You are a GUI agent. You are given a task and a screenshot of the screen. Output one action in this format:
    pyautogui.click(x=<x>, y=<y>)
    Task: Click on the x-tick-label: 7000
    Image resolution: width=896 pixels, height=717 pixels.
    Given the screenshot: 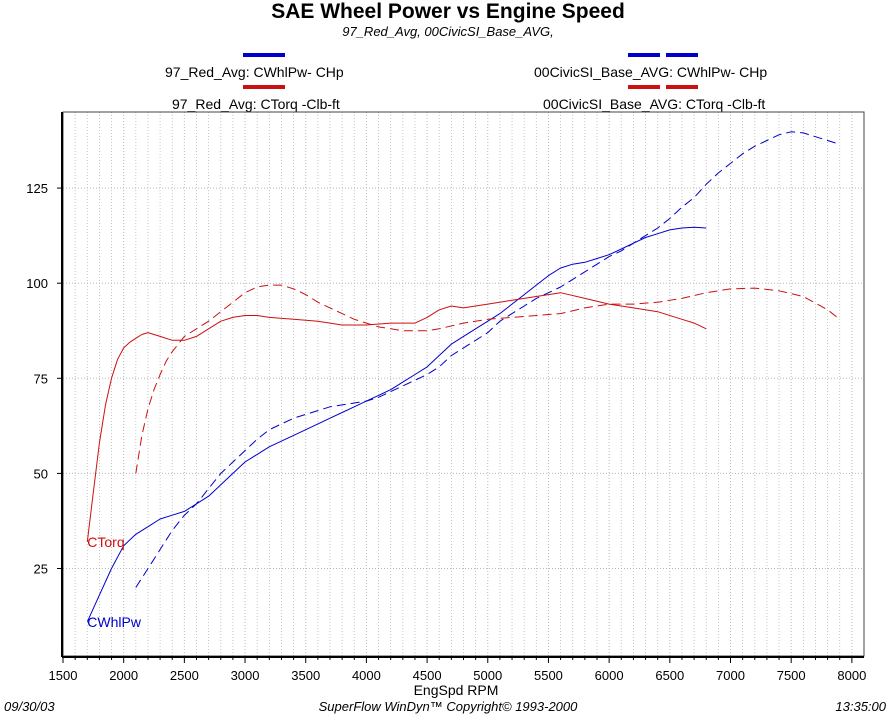 What is the action you would take?
    pyautogui.click(x=730, y=675)
    